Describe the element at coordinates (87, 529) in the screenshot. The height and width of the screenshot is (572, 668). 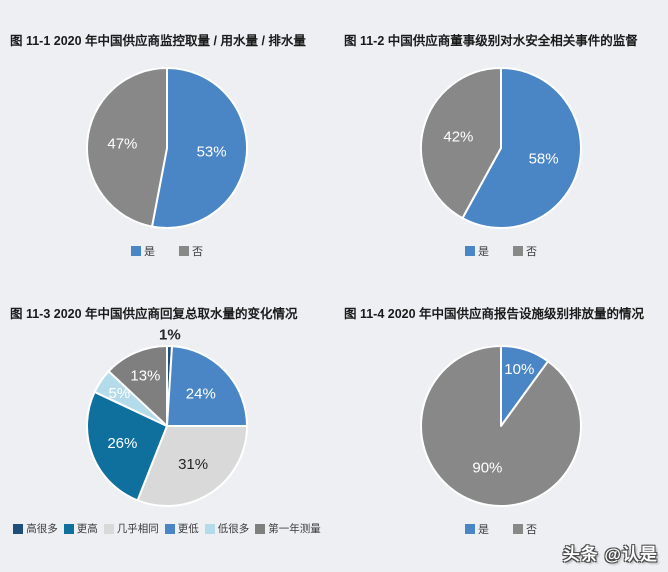
I see `legend-label: 更高` at that location.